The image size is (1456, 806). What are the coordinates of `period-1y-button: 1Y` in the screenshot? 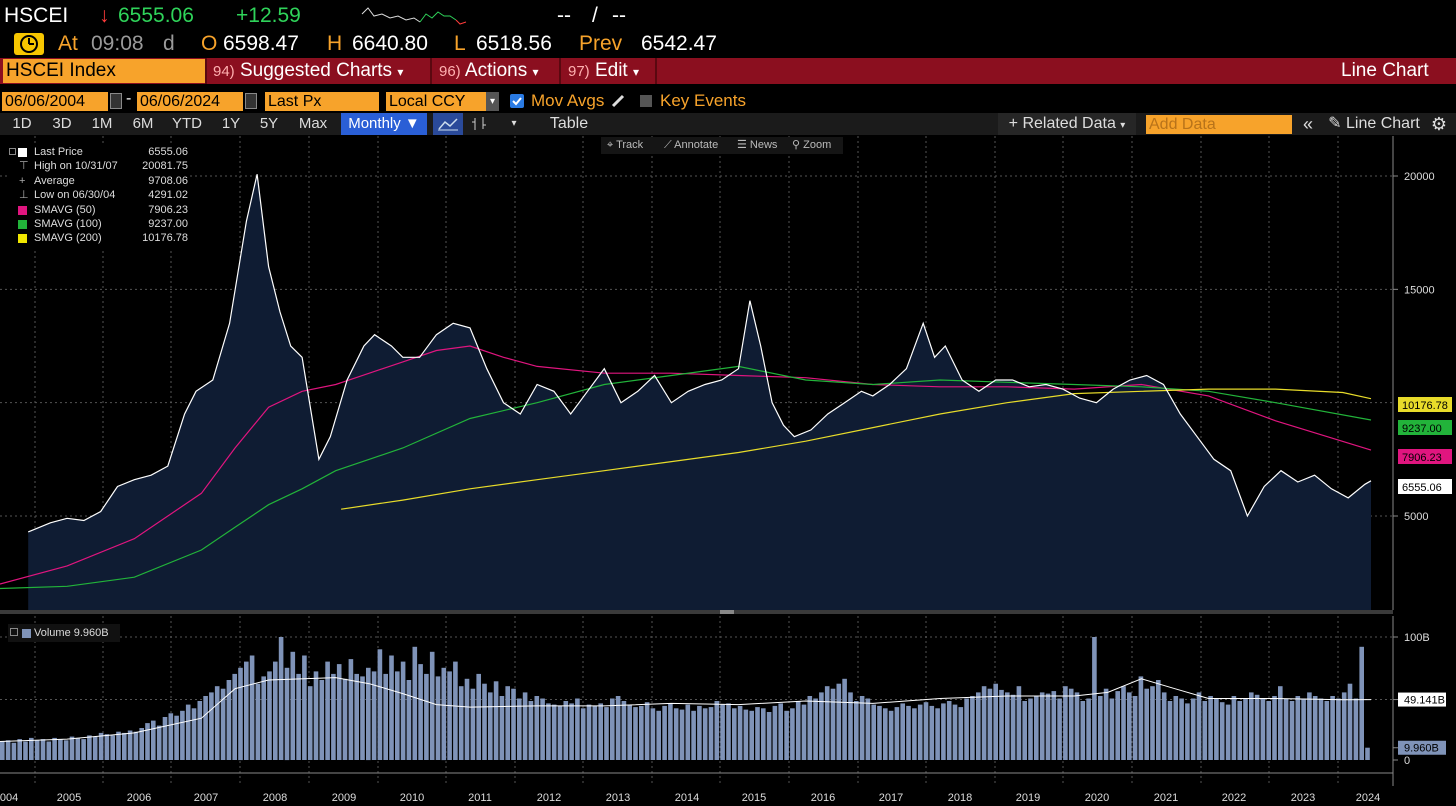 It's located at (231, 123).